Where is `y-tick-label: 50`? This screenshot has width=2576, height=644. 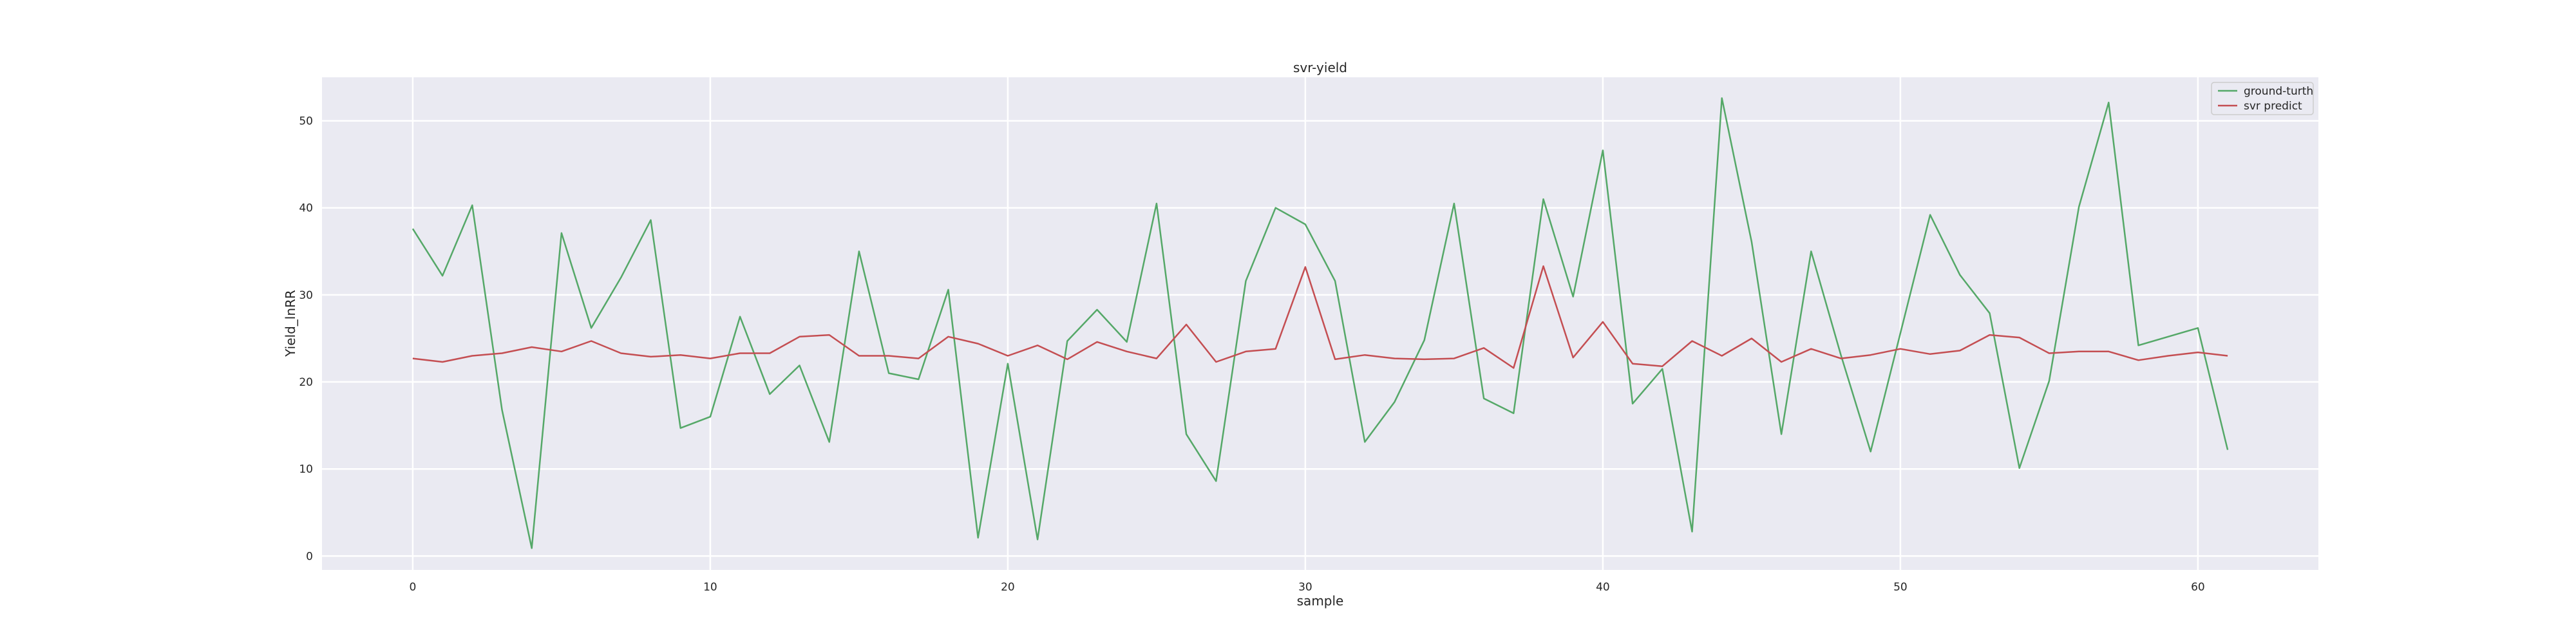
y-tick-label: 50 is located at coordinates (306, 121).